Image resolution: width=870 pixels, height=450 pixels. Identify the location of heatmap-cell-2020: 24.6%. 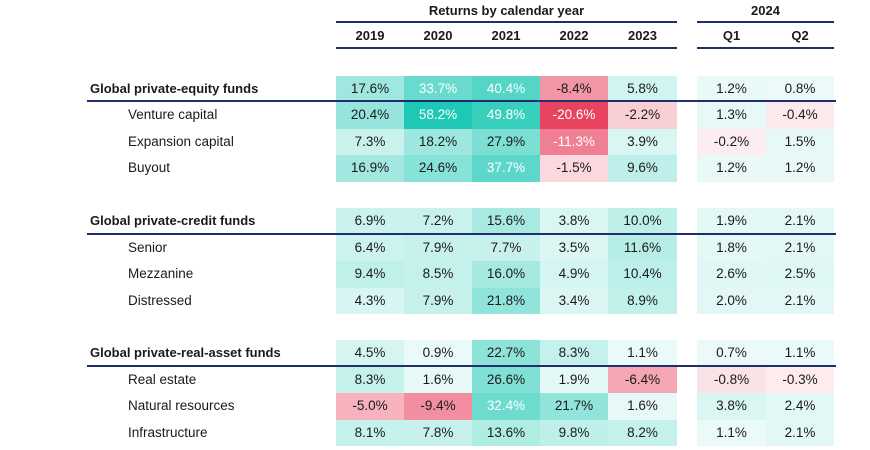
(438, 168).